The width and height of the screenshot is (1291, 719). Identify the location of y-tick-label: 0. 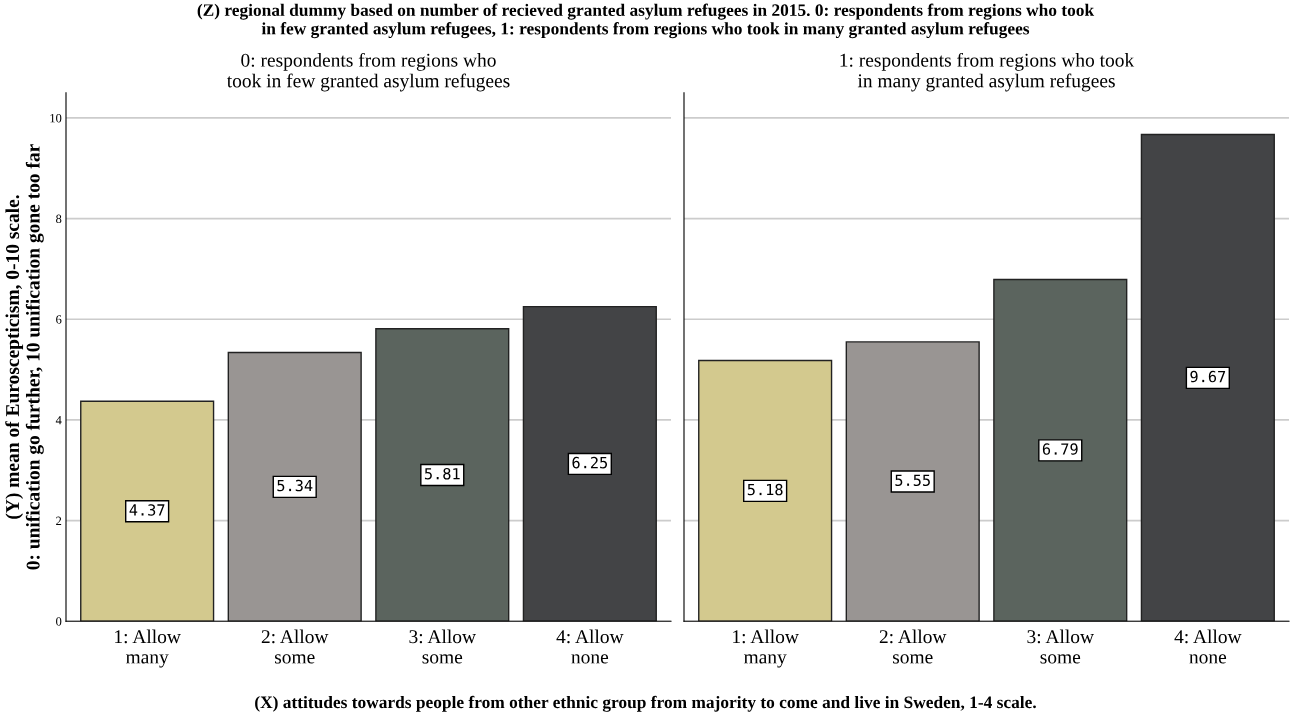
(59, 621).